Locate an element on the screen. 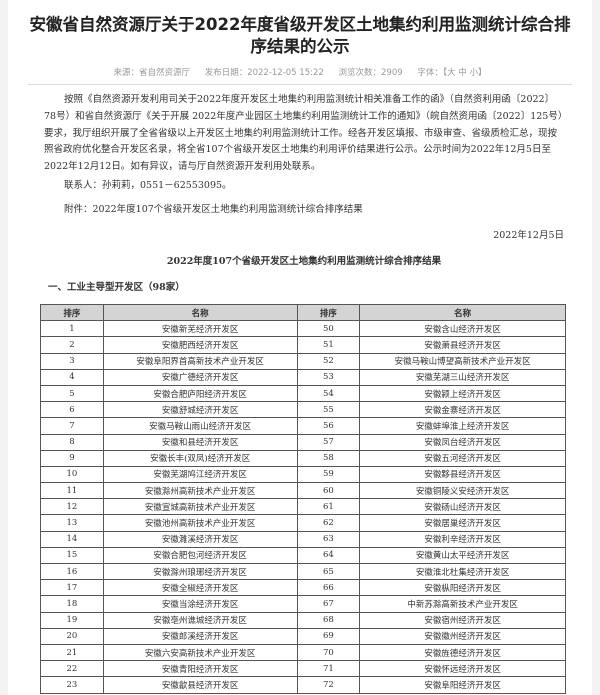 This screenshot has width=600, height=695. zone-name: 安徽濉溪经济开发区 is located at coordinates (200, 539).